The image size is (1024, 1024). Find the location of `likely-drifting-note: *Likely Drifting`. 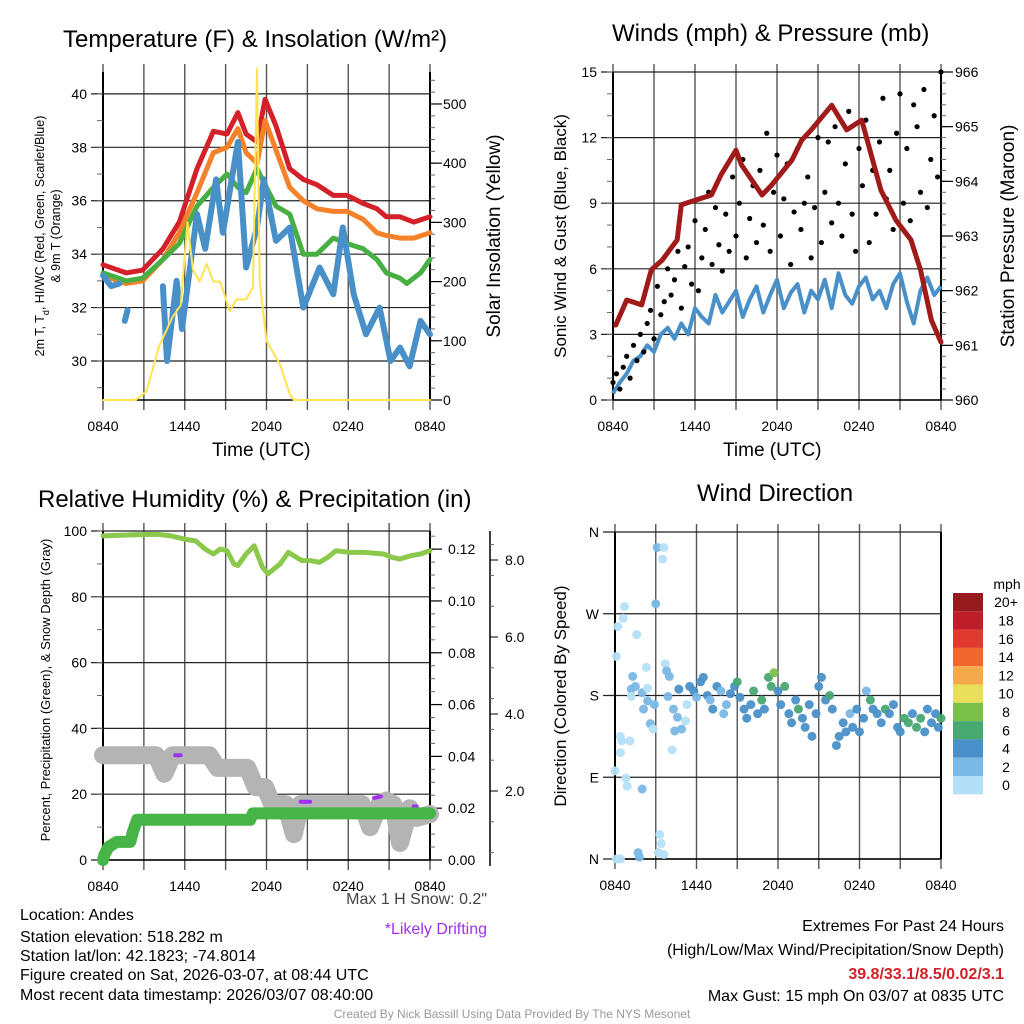

likely-drifting-note: *Likely Drifting is located at coordinates (435, 929).